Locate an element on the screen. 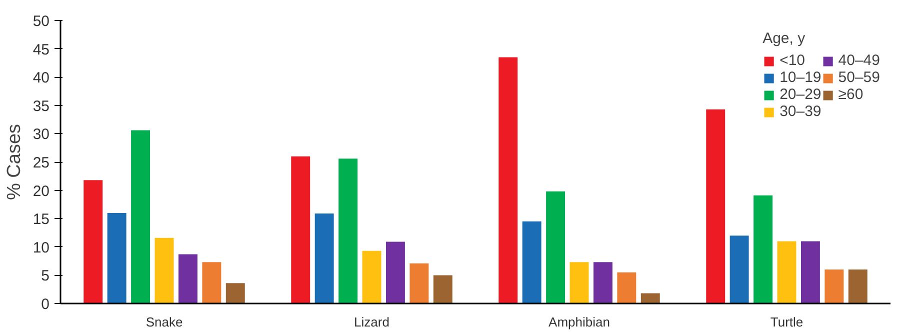 Image resolution: width=900 pixels, height=332 pixels. y-tick-label: 50 is located at coordinates (41, 21).